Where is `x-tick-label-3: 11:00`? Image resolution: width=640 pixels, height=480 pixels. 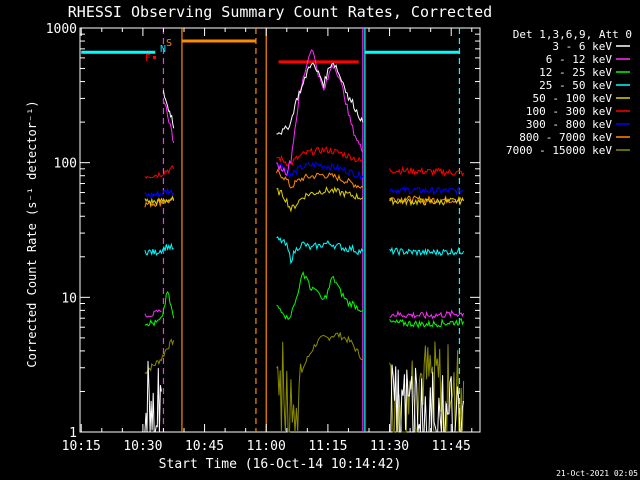 x-tick-label-3: 11:00 is located at coordinates (266, 446).